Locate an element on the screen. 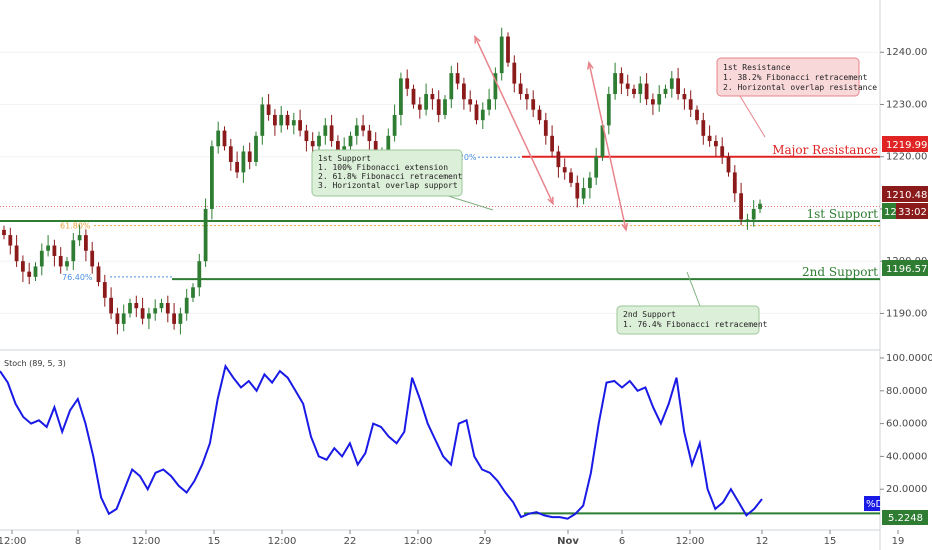 This screenshot has height=550, width=932. series-legend-tag is located at coordinates (872, 503).